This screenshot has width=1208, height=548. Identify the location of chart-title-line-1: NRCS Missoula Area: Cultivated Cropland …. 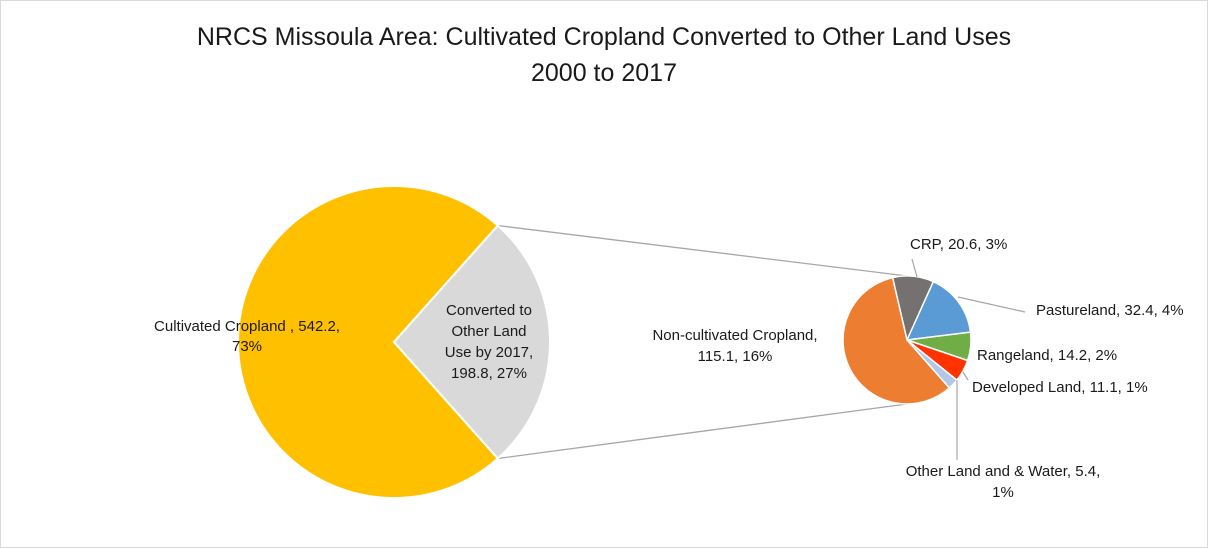
(604, 37).